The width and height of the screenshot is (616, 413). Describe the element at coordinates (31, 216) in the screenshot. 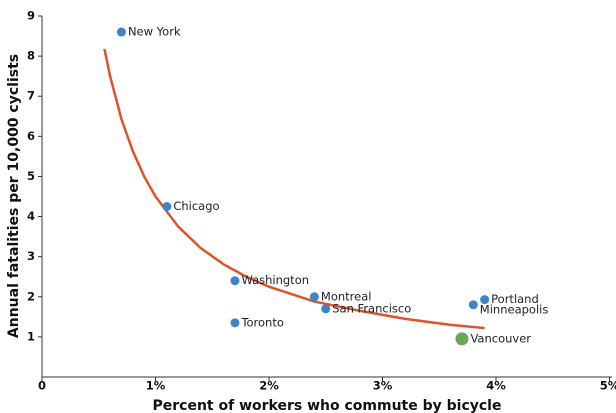

I see `y-tick-label: 4` at that location.